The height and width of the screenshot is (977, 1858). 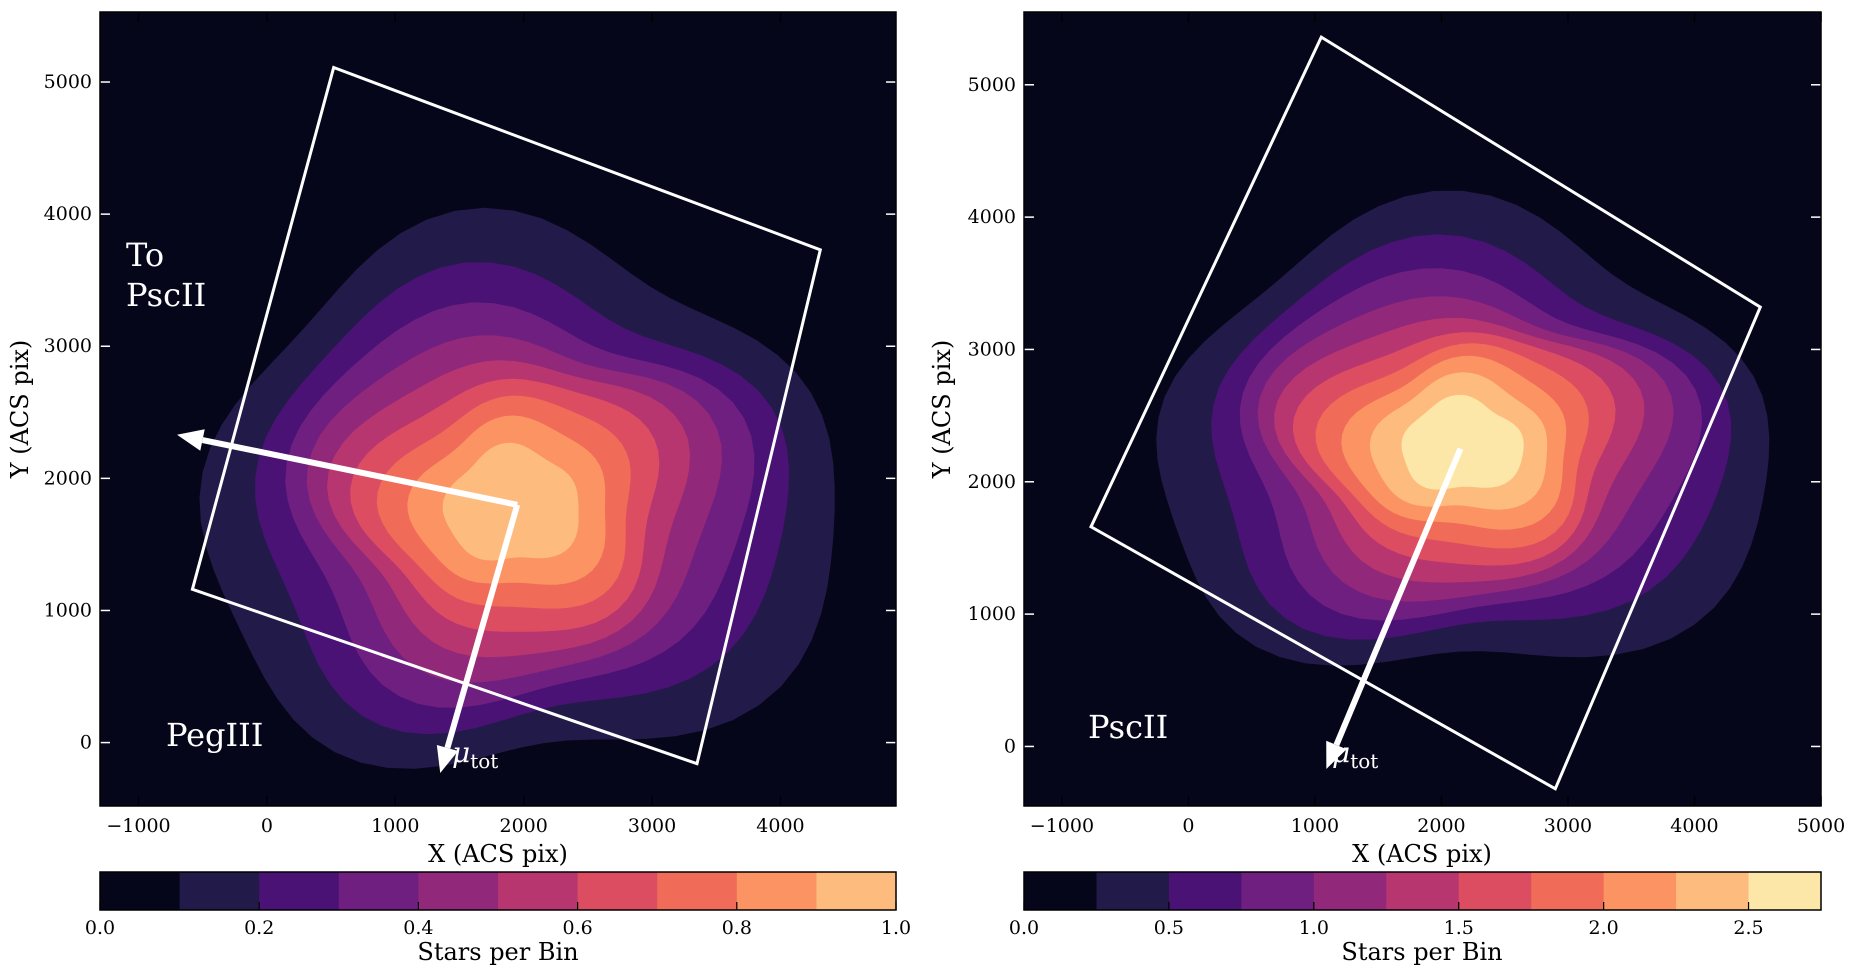 What do you see at coordinates (1169, 928) in the screenshot?
I see `colorbar-tick-label: 0.5` at bounding box center [1169, 928].